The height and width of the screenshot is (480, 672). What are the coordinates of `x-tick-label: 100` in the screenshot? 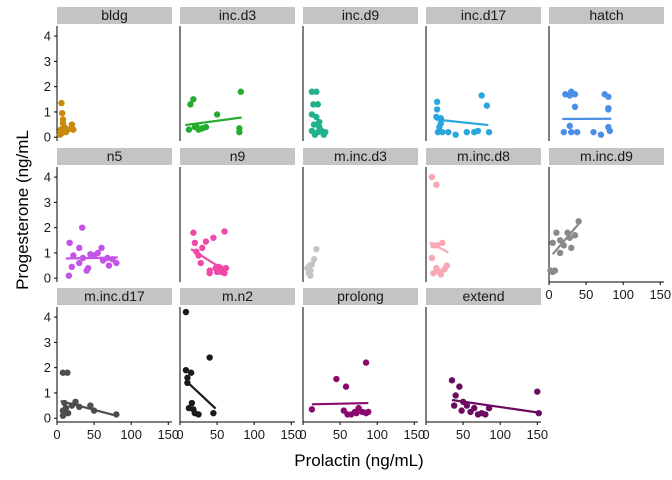 It's located at (377, 434).